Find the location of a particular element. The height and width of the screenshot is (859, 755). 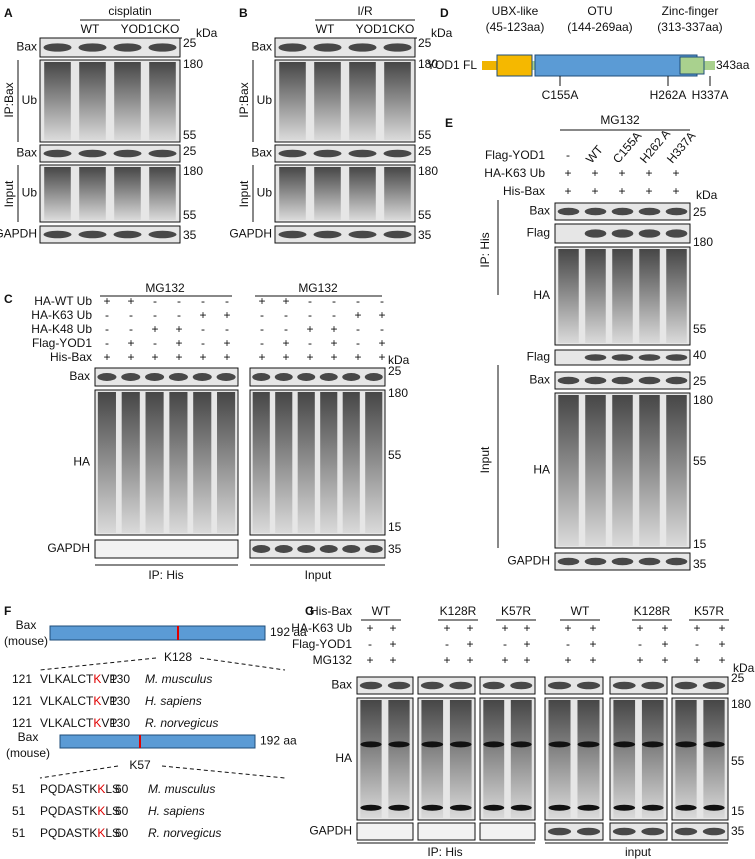

panel-letter: A is located at coordinates (8, 13).